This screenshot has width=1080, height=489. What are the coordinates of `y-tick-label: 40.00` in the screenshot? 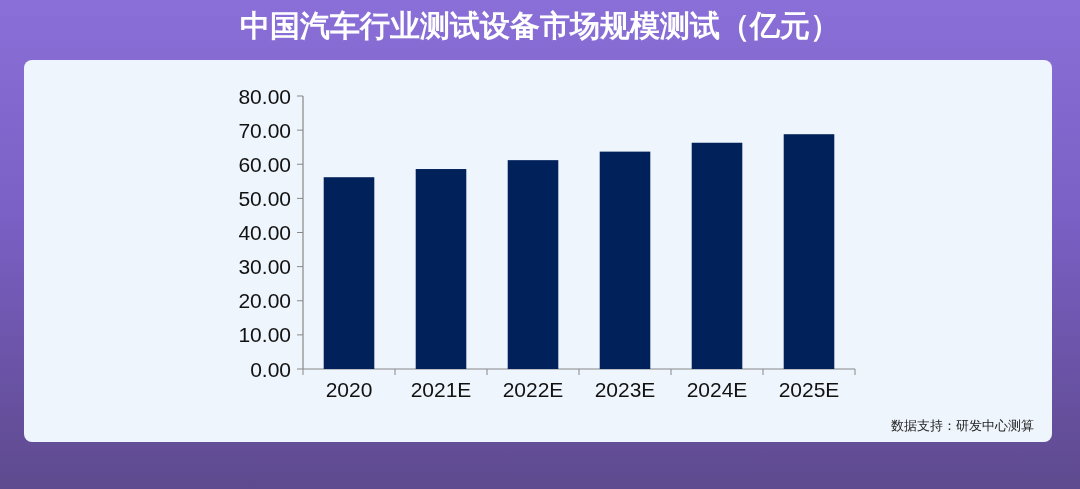 It's located at (264, 232).